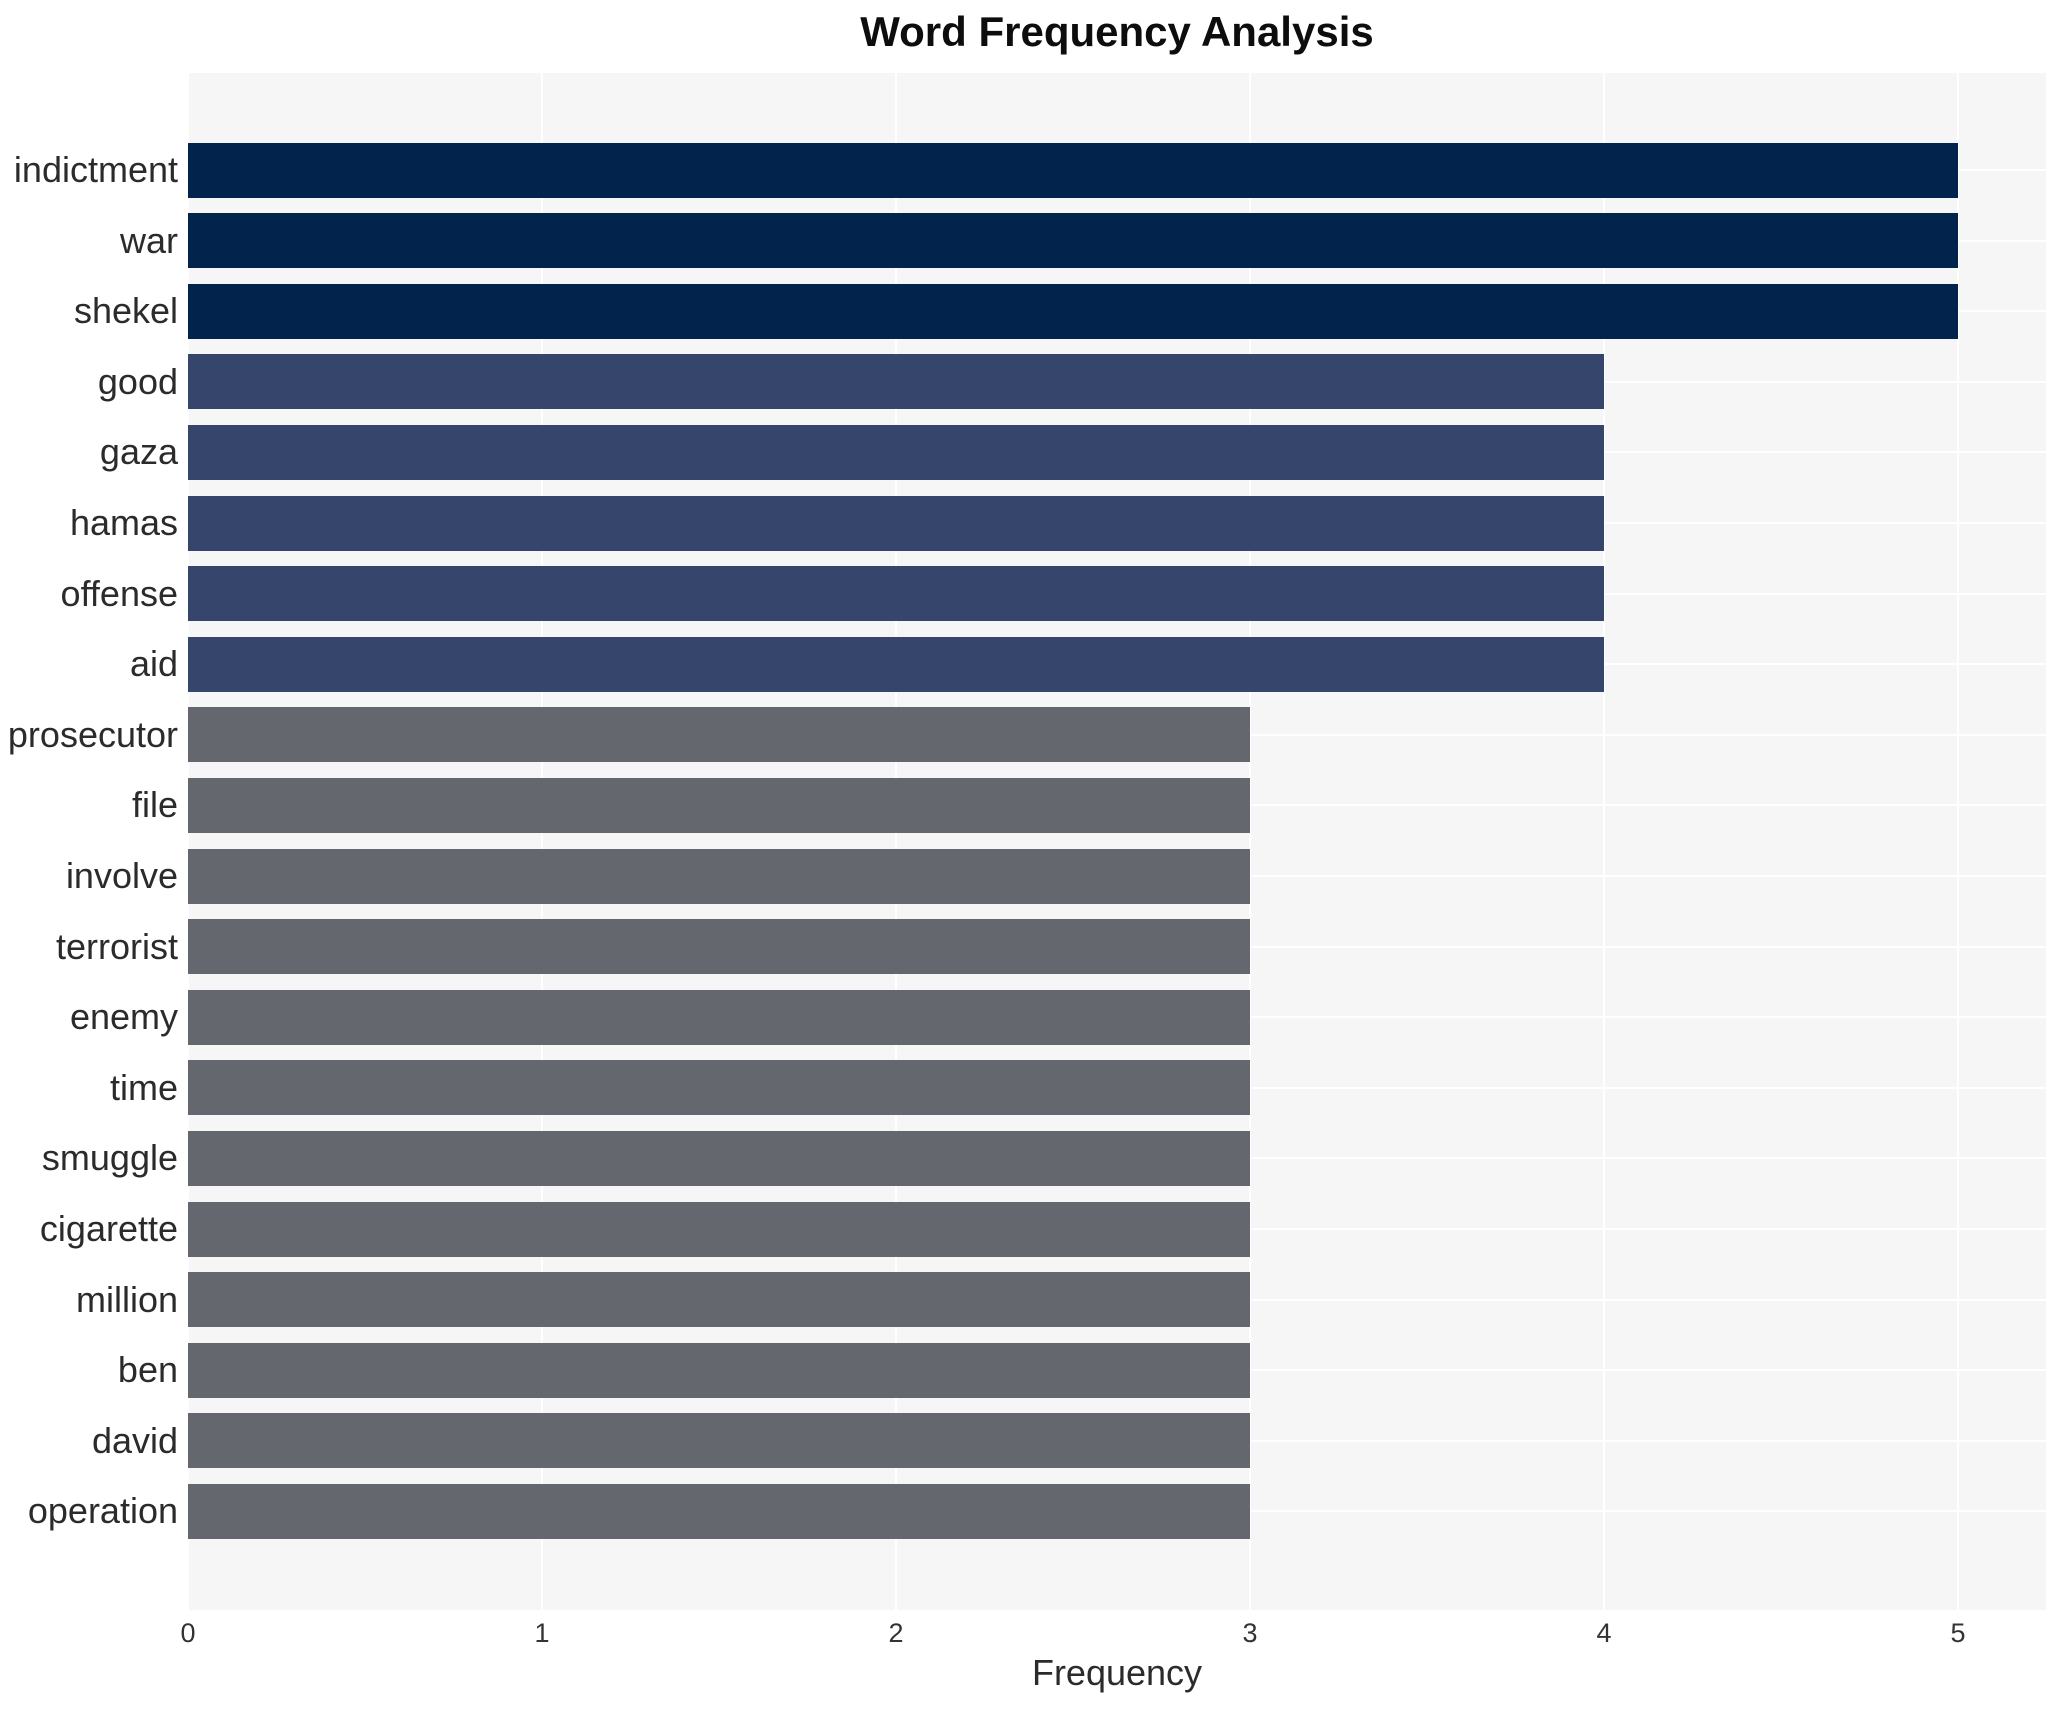 Image resolution: width=2067 pixels, height=1710 pixels. I want to click on x-tick-label: 1, so click(542, 1633).